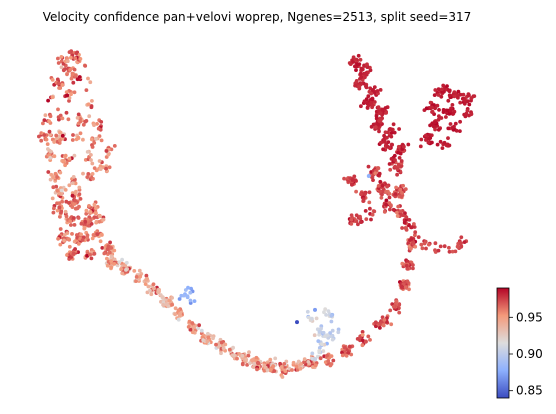  Describe the element at coordinates (519, 343) in the screenshot. I see `colorbar: 0.85 0.90 0.95` at that location.